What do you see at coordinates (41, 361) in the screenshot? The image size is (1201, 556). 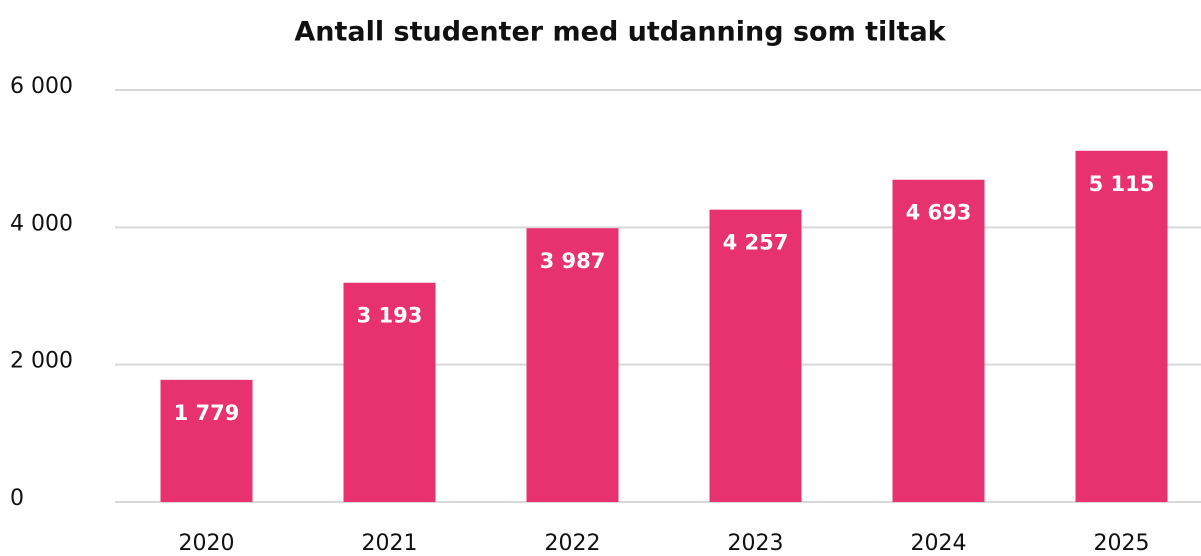 I see `y-tick-label: 2 000` at bounding box center [41, 361].